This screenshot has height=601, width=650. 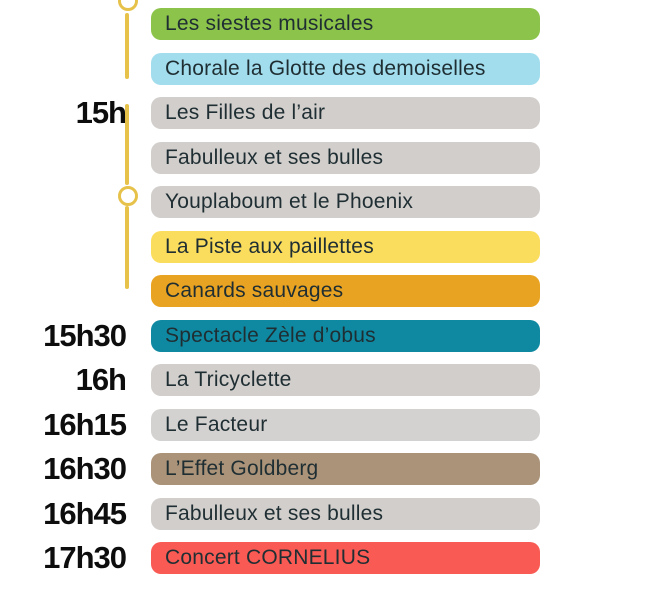 What do you see at coordinates (254, 290) in the screenshot?
I see `event-label: Canards sauvages` at bounding box center [254, 290].